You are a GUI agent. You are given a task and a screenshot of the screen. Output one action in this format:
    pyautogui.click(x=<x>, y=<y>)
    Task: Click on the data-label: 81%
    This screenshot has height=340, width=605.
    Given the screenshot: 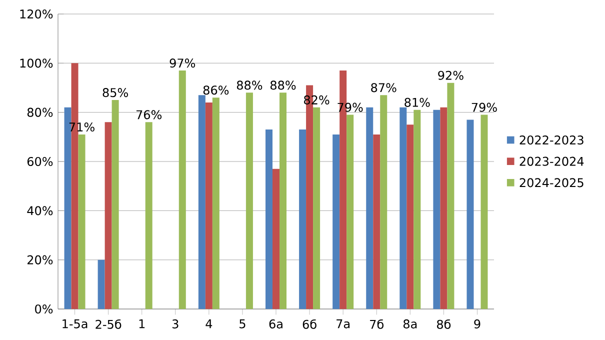 What is the action you would take?
    pyautogui.click(x=417, y=102)
    